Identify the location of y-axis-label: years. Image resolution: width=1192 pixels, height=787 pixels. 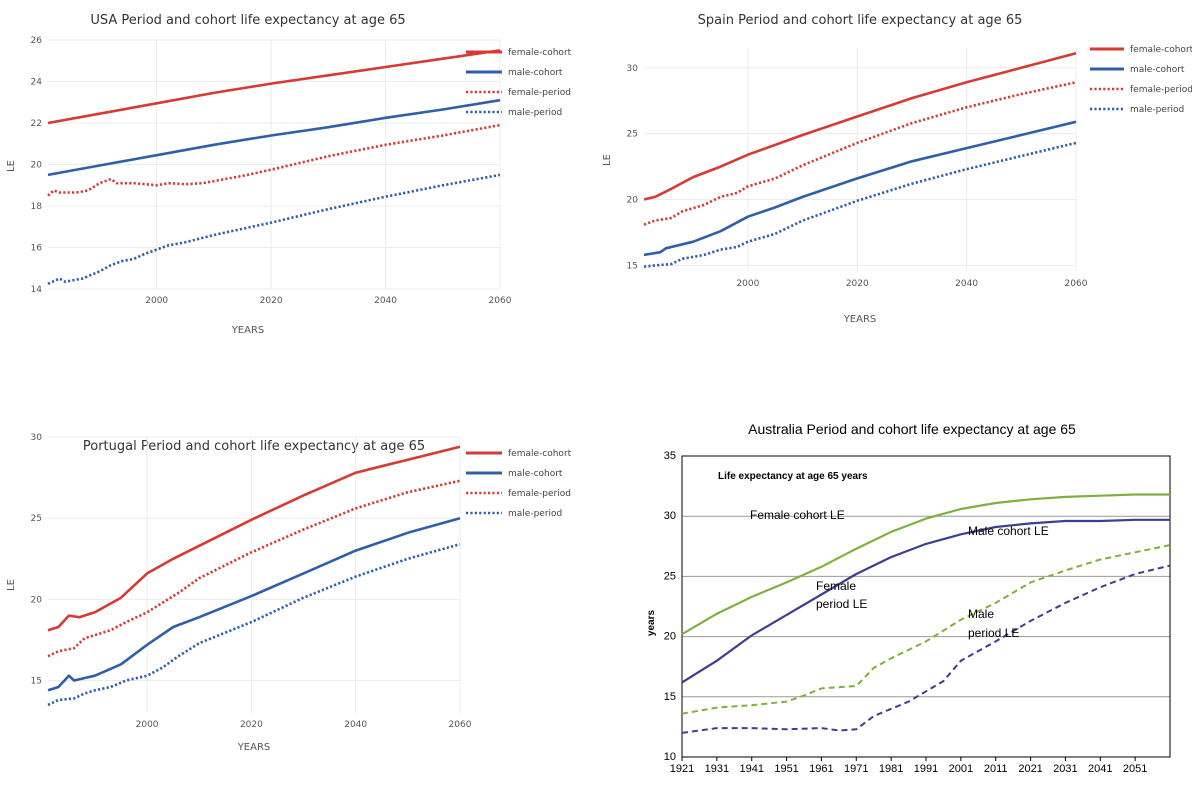
(651, 622).